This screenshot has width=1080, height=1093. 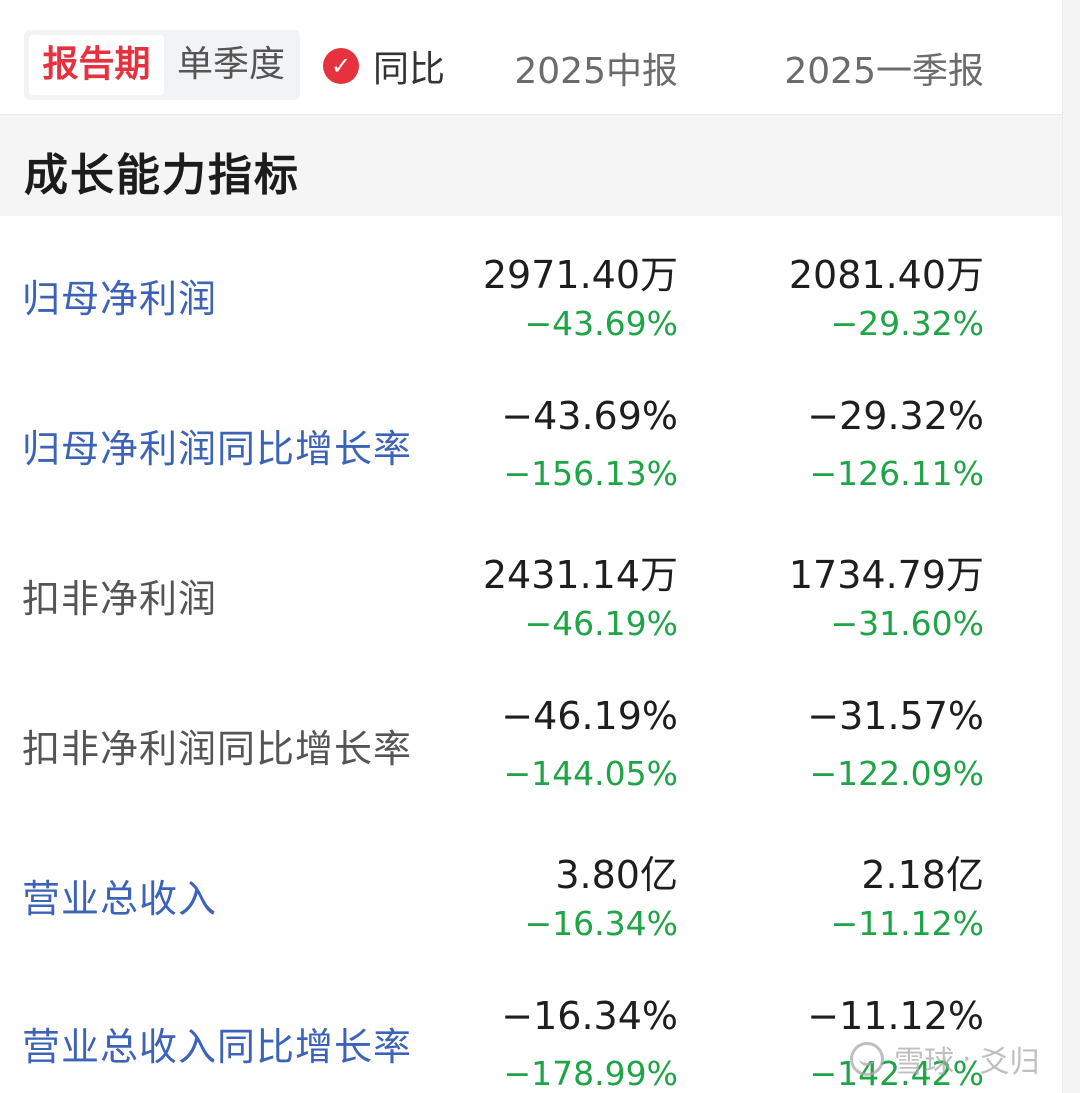 What do you see at coordinates (896, 473) in the screenshot?
I see `metric-change: −126.11%` at bounding box center [896, 473].